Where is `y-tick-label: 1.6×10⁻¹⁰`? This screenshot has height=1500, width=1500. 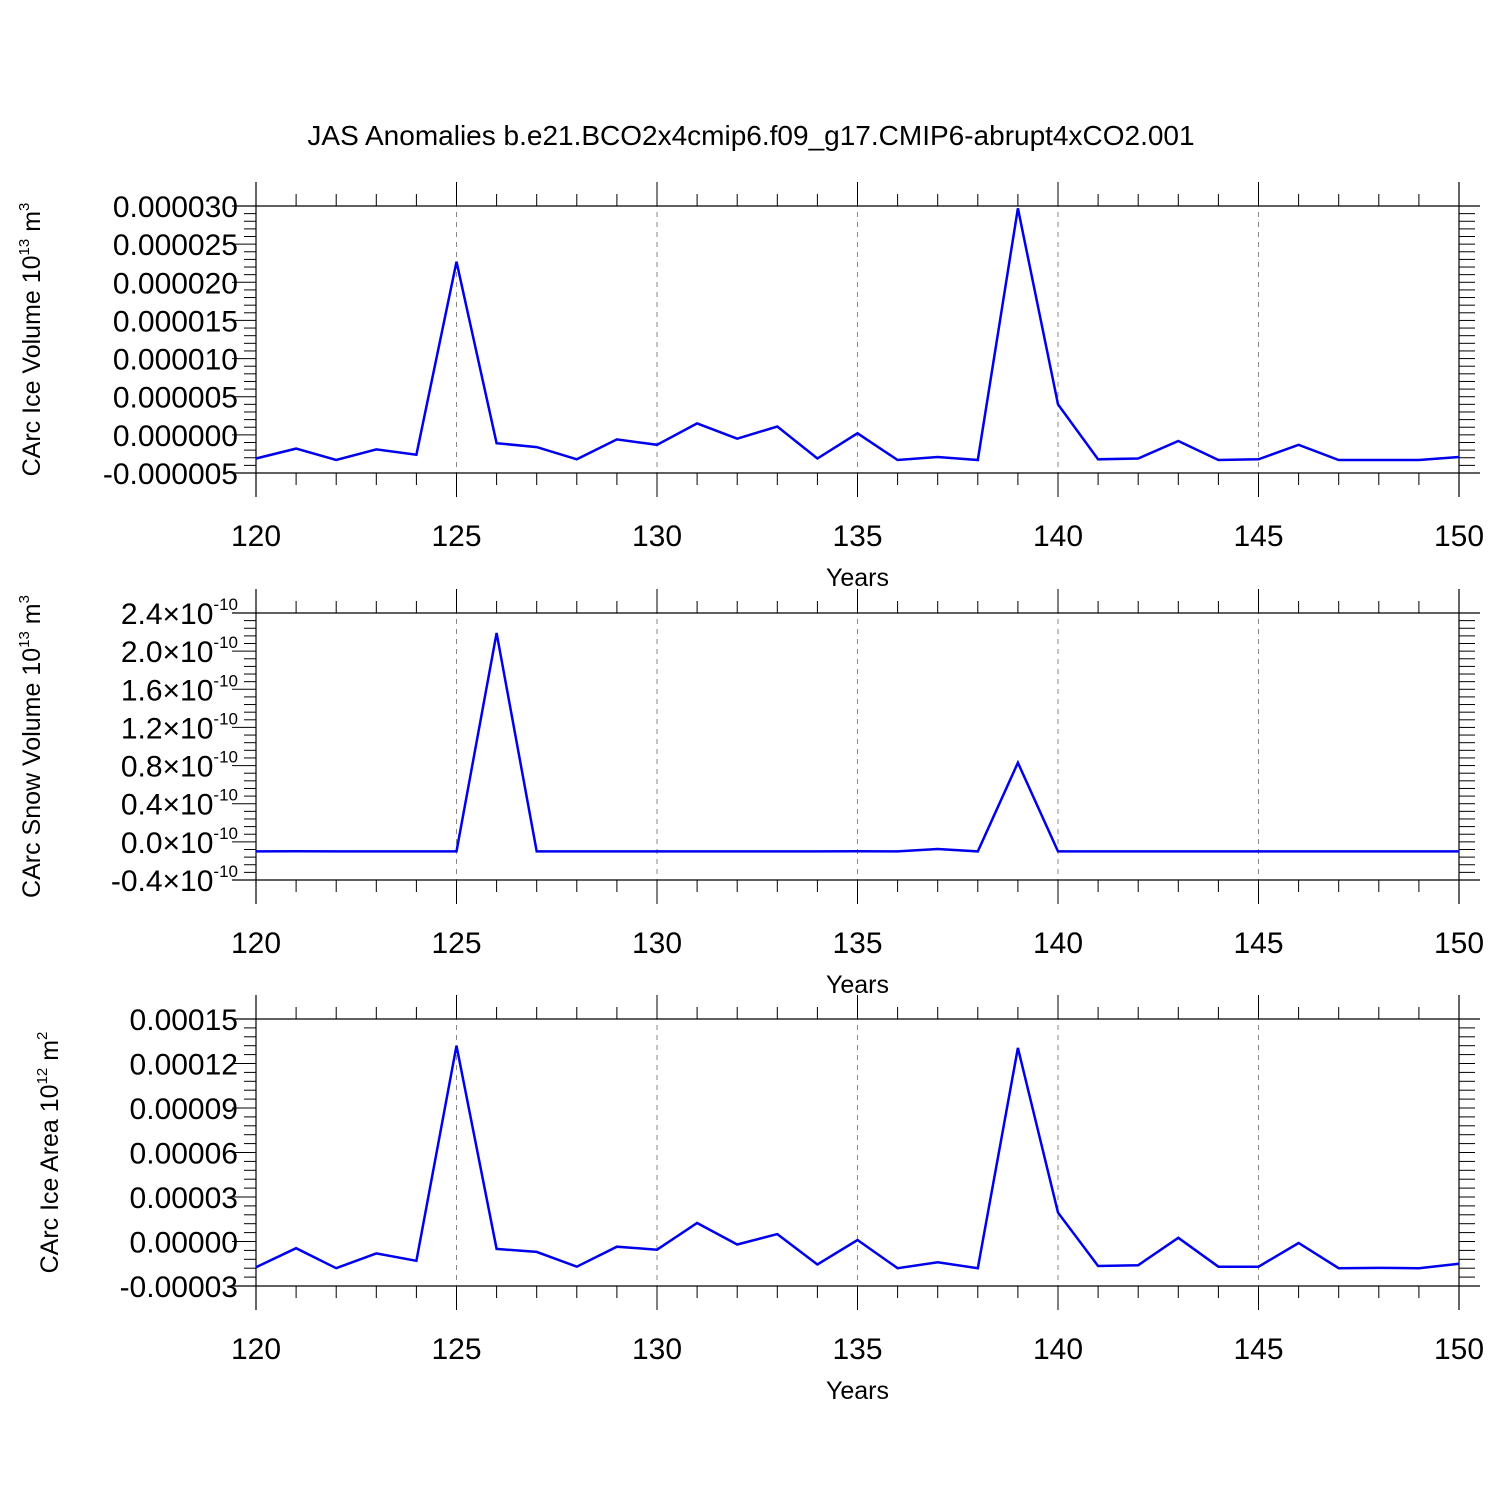 y-tick-label: 1.6×10⁻¹⁰ is located at coordinates (179, 689).